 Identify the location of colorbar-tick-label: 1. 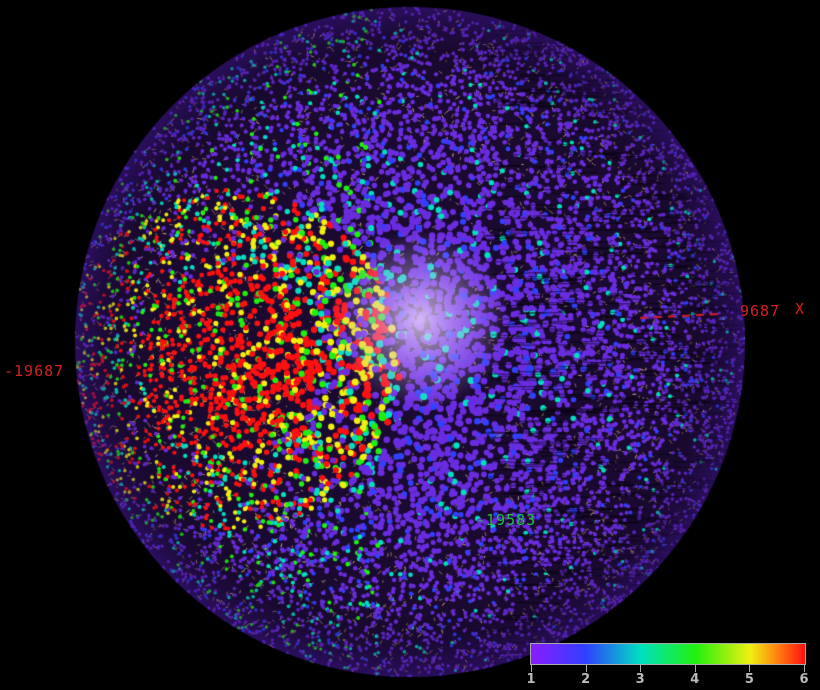
(531, 679).